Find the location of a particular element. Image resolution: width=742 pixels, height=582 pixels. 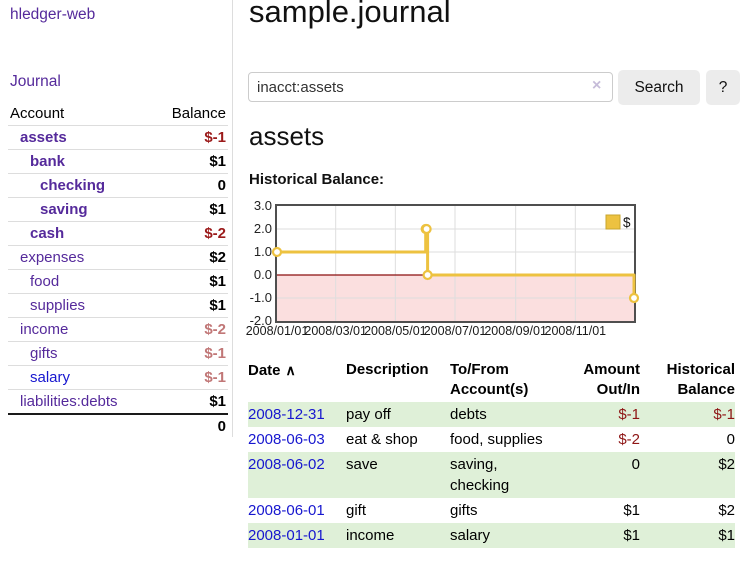

account-link: bank is located at coordinates (48, 161).